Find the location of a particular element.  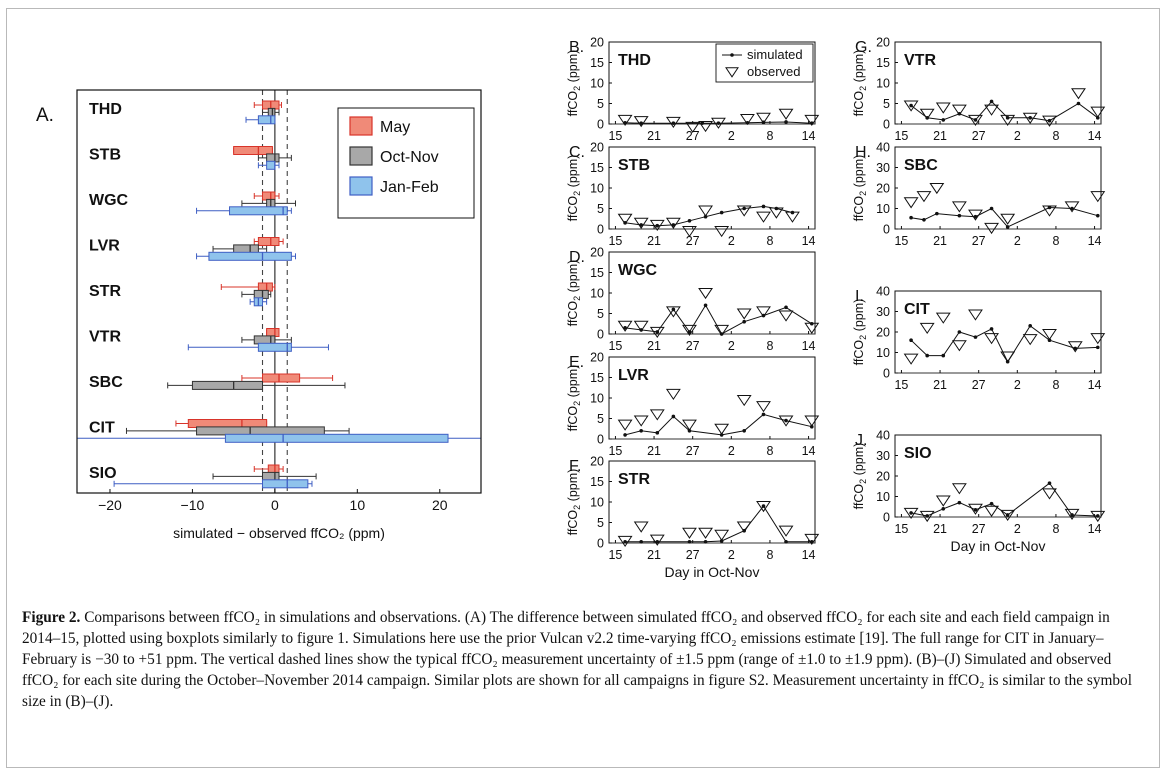

legend-entry-simulated: simulated is located at coordinates (775, 54).